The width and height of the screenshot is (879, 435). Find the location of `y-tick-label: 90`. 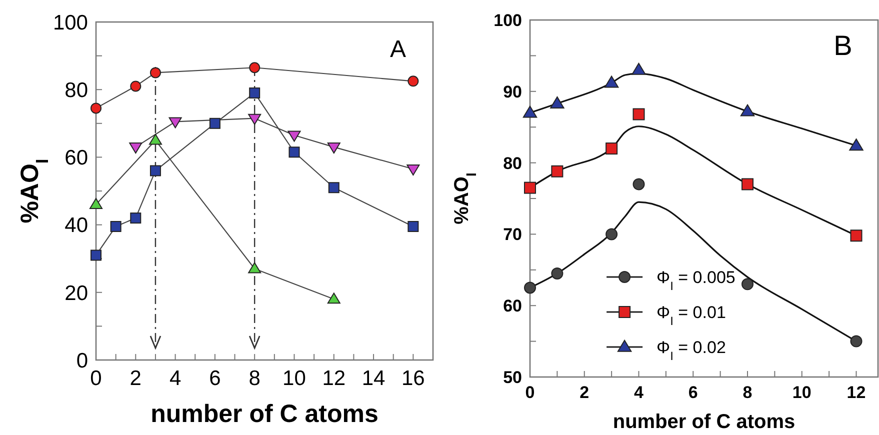

y-tick-label: 90 is located at coordinates (512, 92).